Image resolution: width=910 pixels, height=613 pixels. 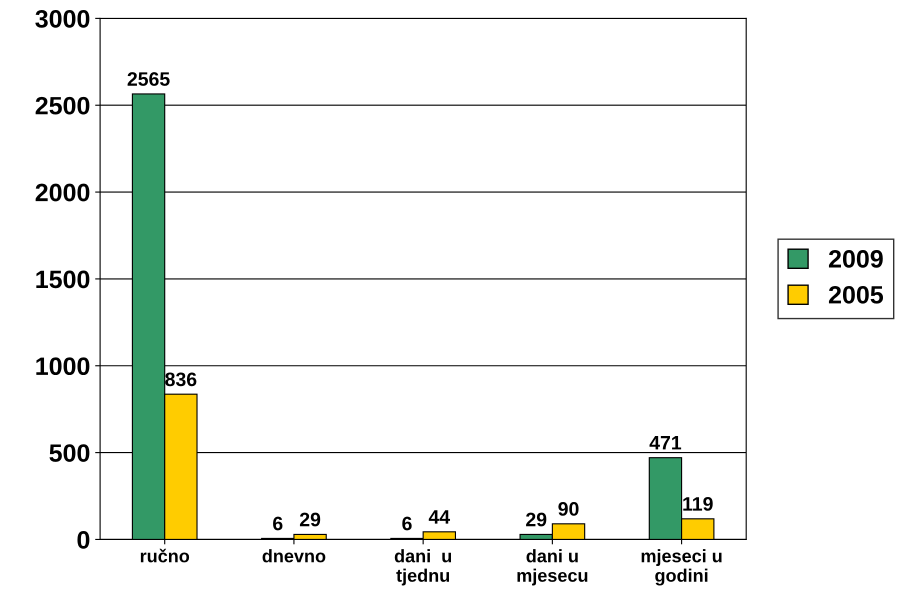 What do you see at coordinates (149, 79) in the screenshot?
I see `data-label: 2565` at bounding box center [149, 79].